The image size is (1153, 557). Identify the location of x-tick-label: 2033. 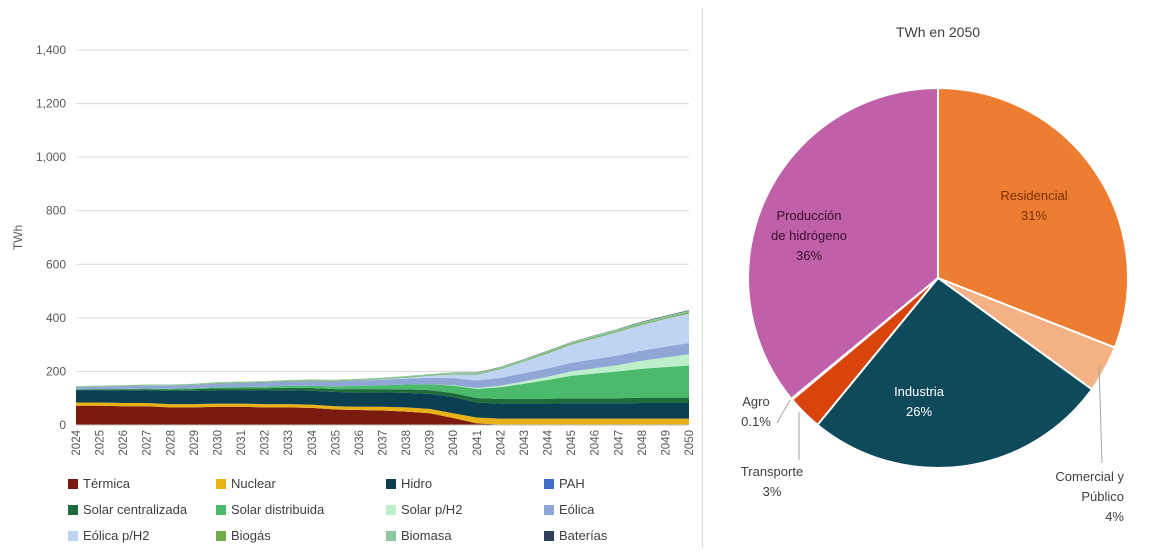
(289, 443).